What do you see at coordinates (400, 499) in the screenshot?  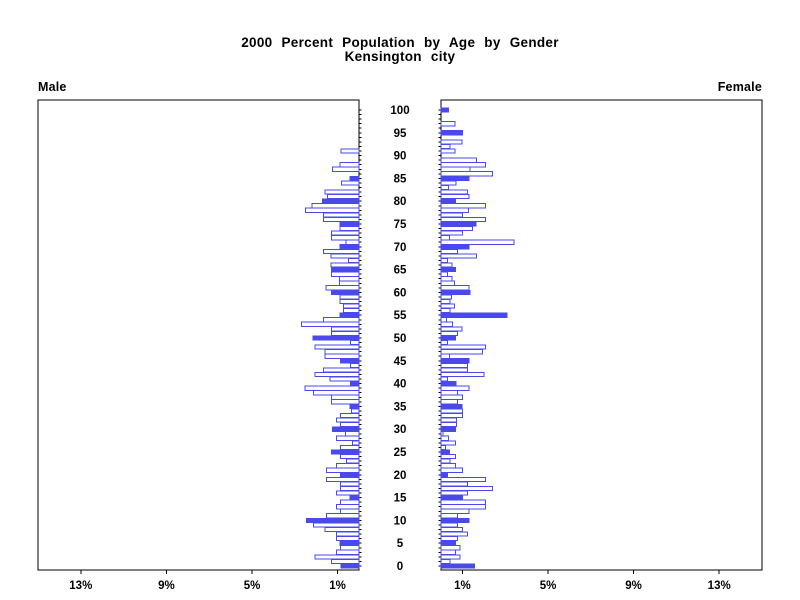 I see `age-axis-label-15: 15` at bounding box center [400, 499].